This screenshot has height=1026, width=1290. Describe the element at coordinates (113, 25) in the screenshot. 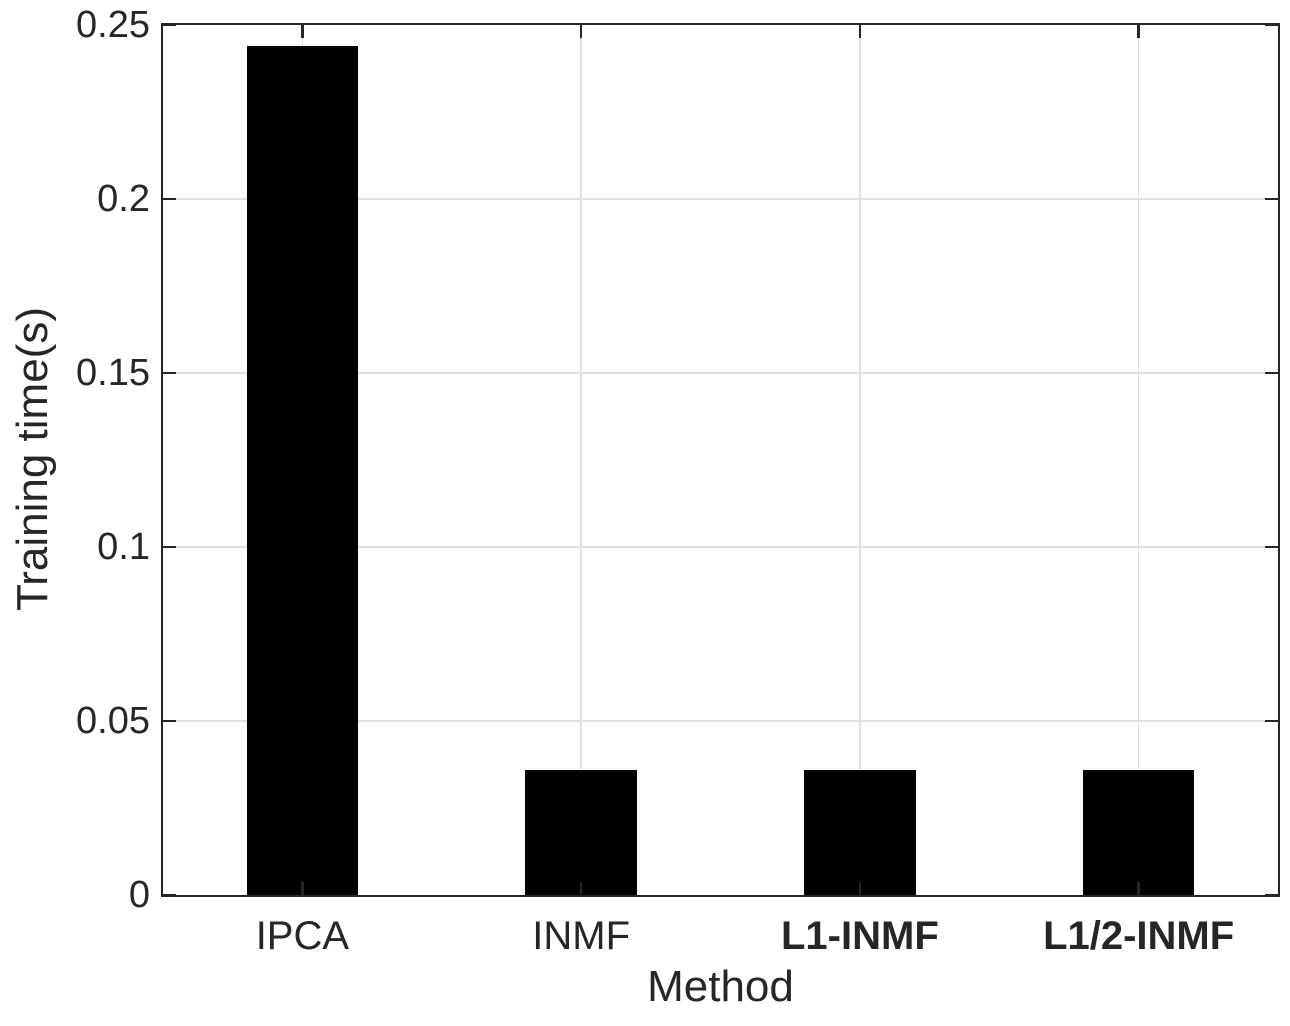

I see `y-tick-label: 0.25` at that location.